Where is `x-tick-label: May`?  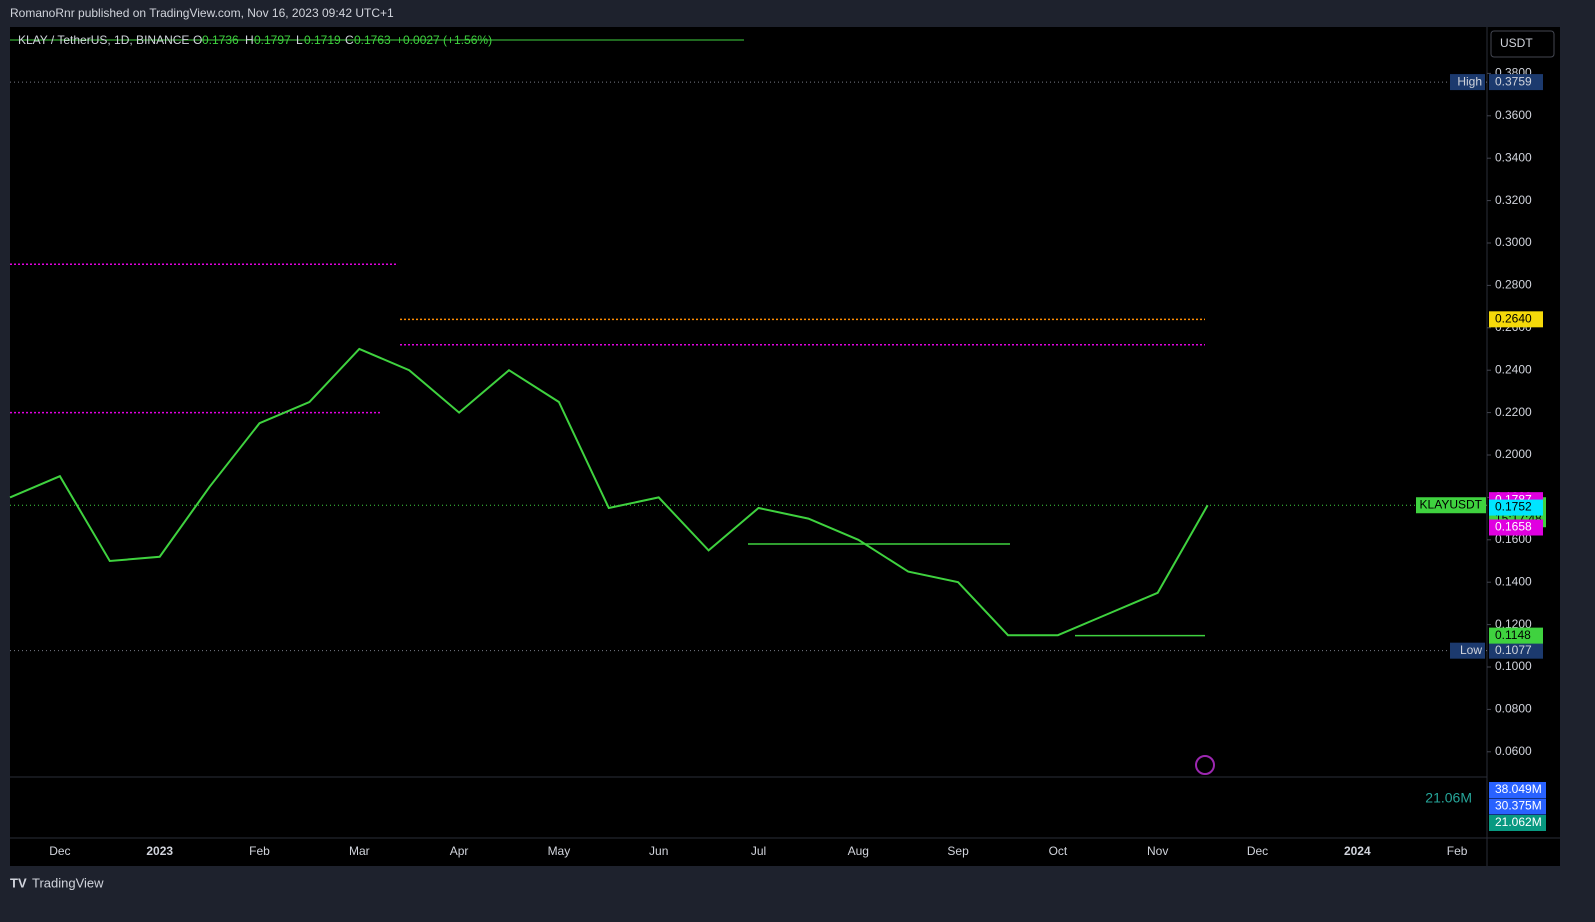 x-tick-label: May is located at coordinates (559, 851).